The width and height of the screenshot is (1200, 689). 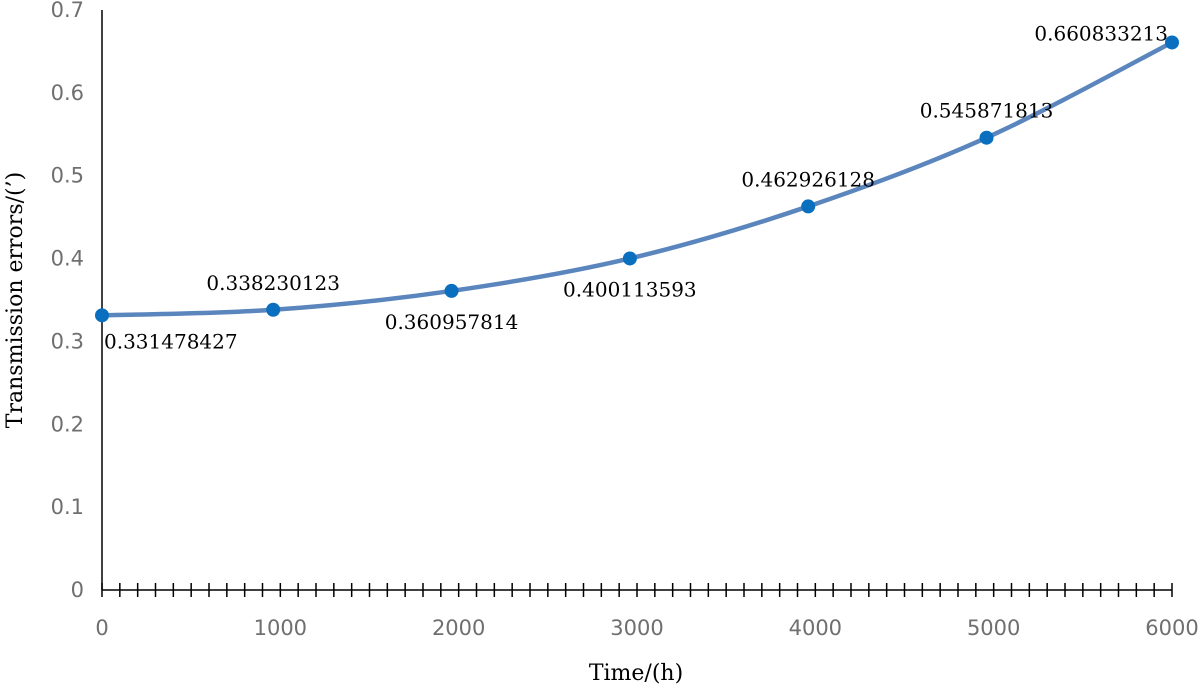 What do you see at coordinates (67, 507) in the screenshot?
I see `y-tick-label: 0.1` at bounding box center [67, 507].